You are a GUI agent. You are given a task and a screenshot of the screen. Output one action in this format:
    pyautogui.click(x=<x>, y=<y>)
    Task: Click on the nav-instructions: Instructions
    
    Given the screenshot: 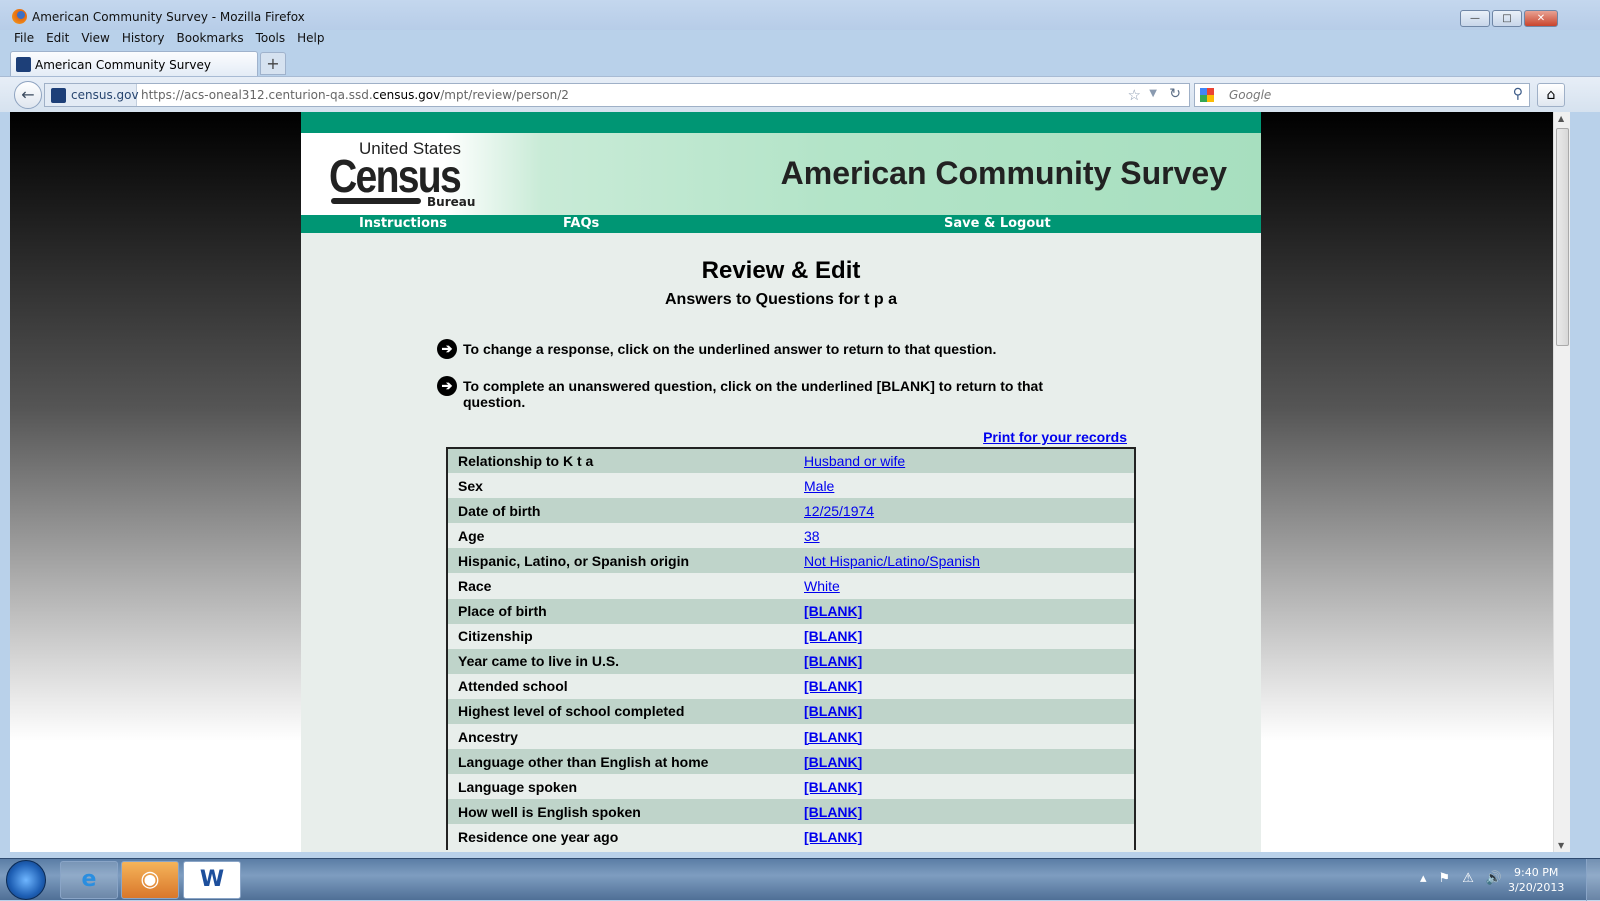 What is the action you would take?
    pyautogui.click(x=403, y=223)
    